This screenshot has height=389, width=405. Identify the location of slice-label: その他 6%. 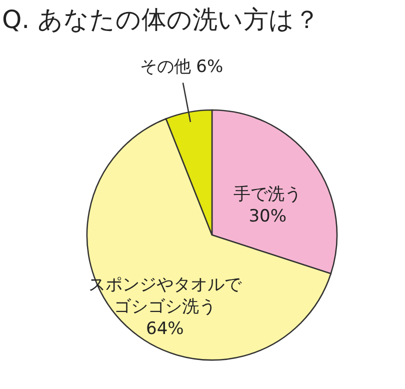
(182, 66).